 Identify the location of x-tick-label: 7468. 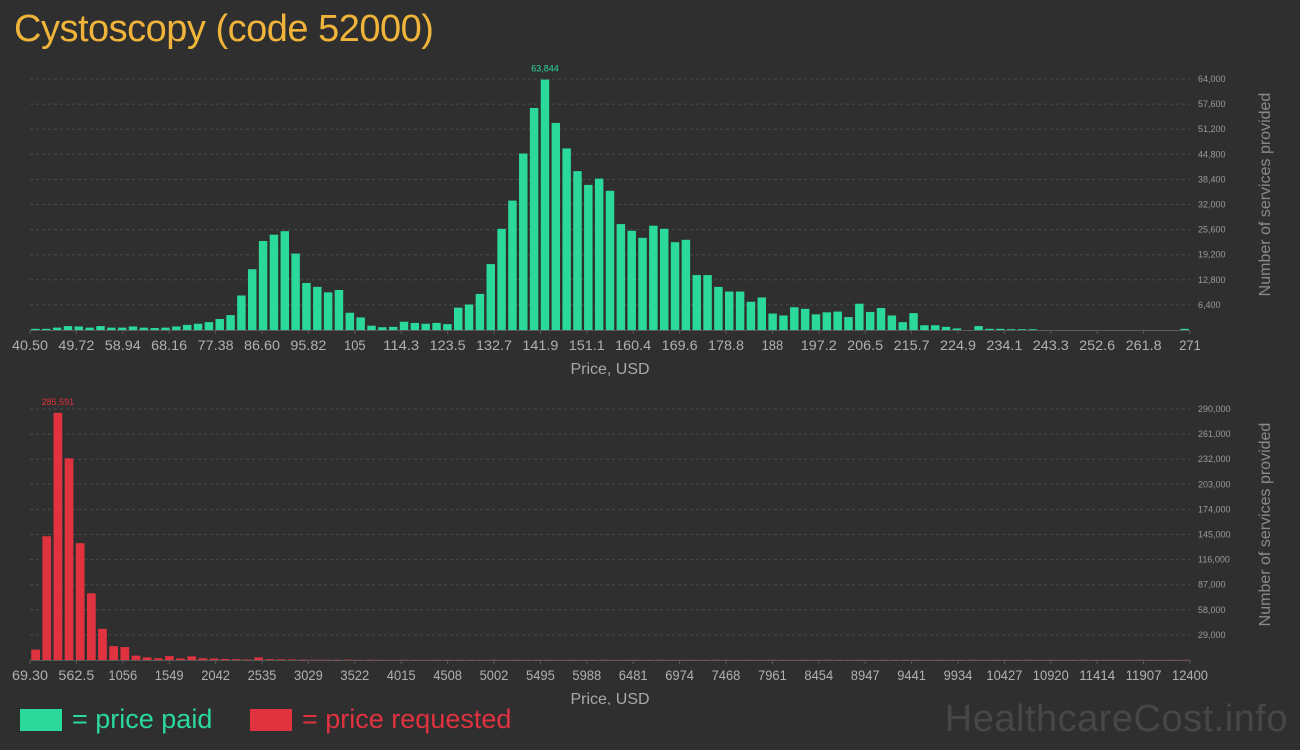
(726, 675).